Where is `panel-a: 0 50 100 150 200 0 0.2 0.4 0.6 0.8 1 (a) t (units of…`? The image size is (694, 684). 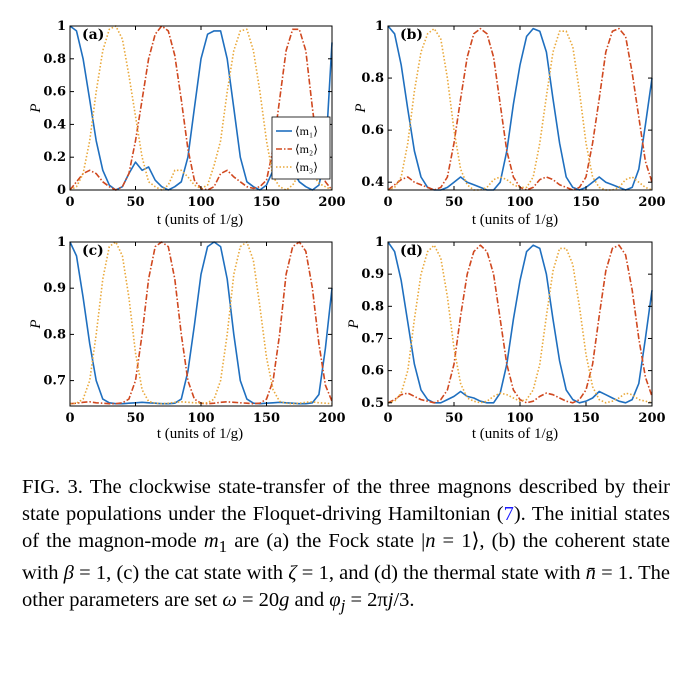
panel-a: 0 50 100 150 200 0 0.2 0.4 0.6 0.8 1 (a) t (units of… is located at coordinates (187, 123).